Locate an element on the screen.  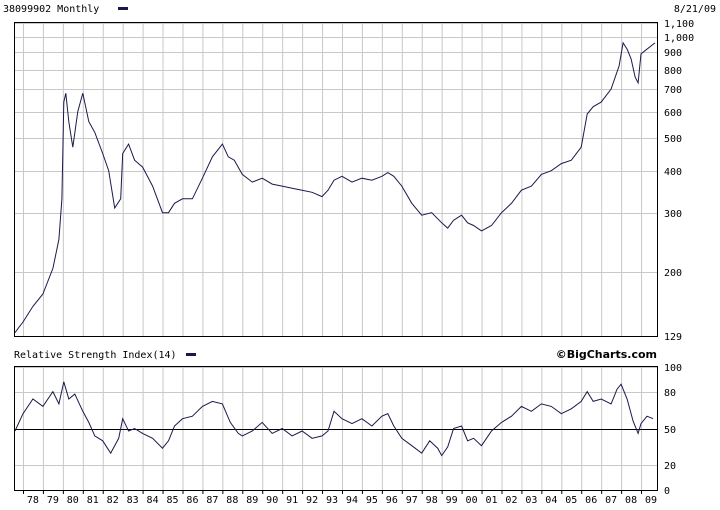
rsi-axis: 100 80 50 20 0 is located at coordinates (673, 430).